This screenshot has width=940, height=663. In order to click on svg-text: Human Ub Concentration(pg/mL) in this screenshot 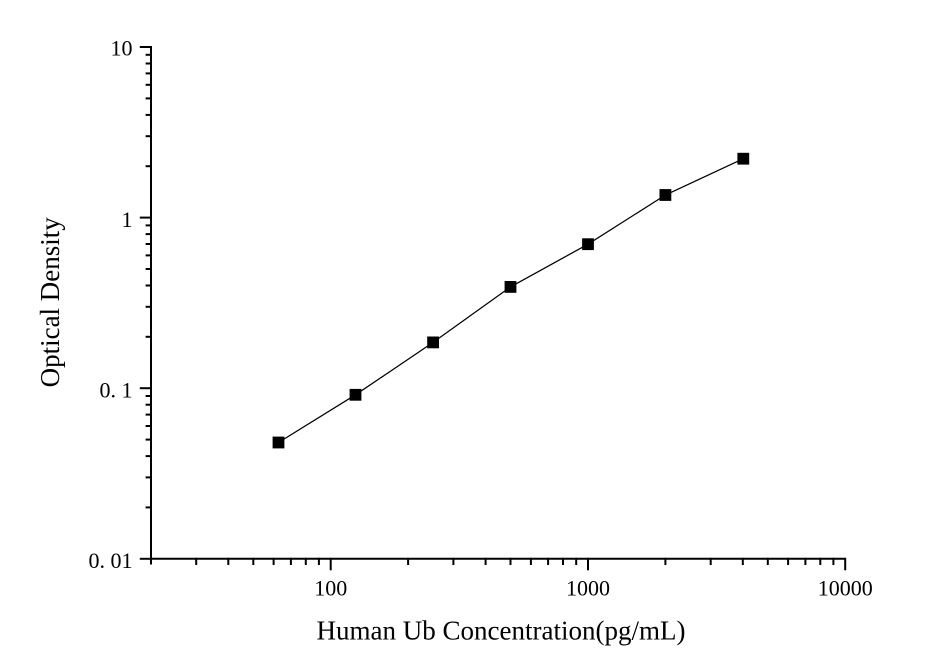, I will do `click(501, 630)`.